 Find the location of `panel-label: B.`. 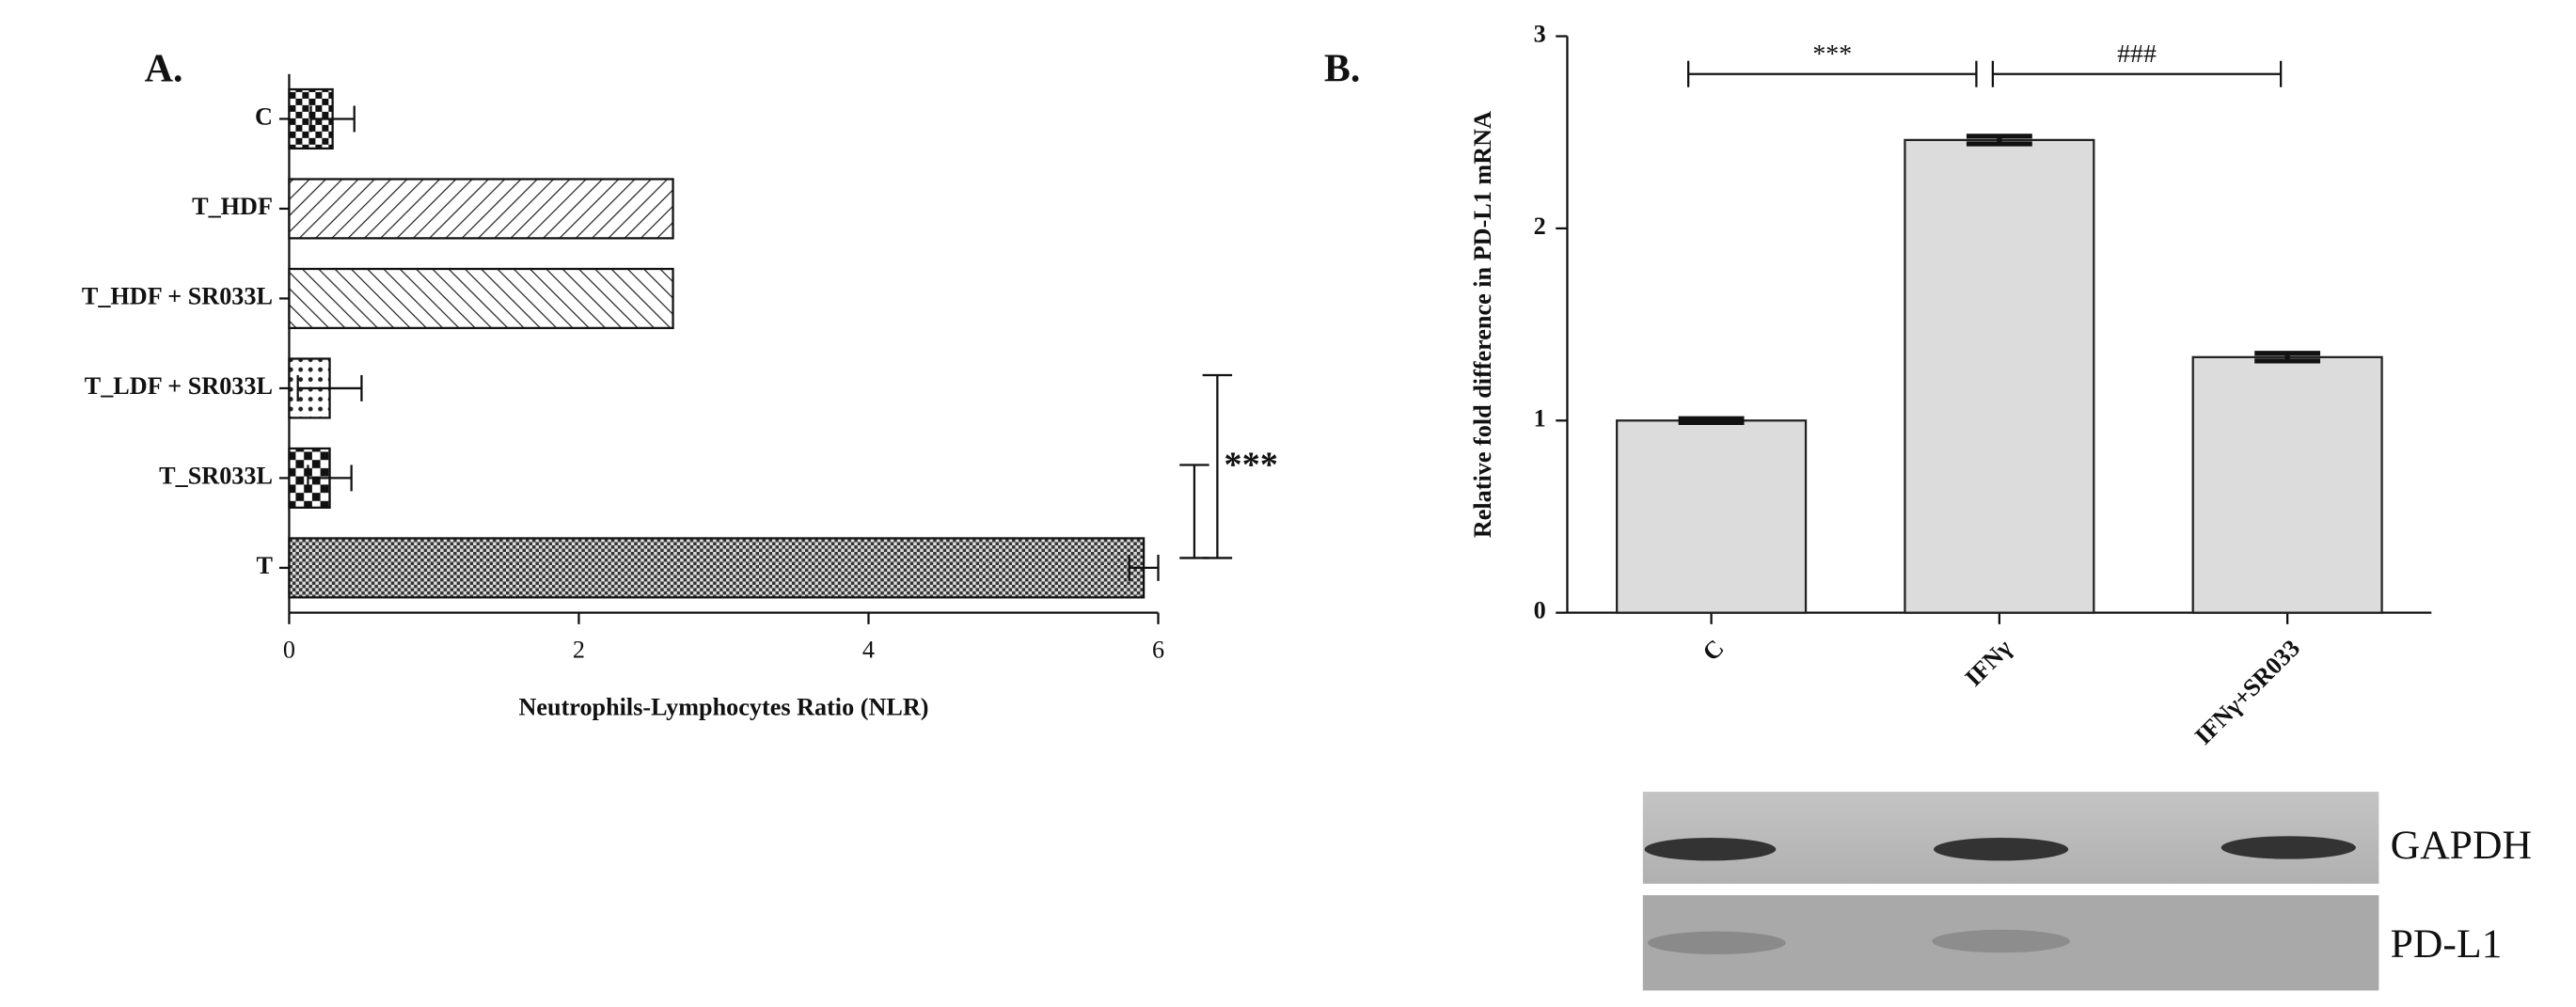

panel-label: B. is located at coordinates (1342, 70).